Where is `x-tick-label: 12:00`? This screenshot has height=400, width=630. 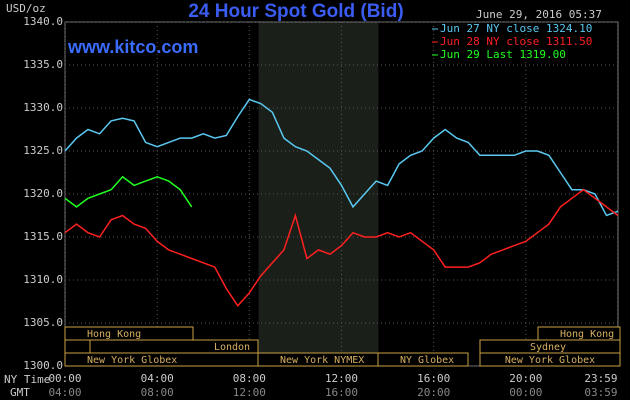 x-tick-label: 12:00 is located at coordinates (341, 378).